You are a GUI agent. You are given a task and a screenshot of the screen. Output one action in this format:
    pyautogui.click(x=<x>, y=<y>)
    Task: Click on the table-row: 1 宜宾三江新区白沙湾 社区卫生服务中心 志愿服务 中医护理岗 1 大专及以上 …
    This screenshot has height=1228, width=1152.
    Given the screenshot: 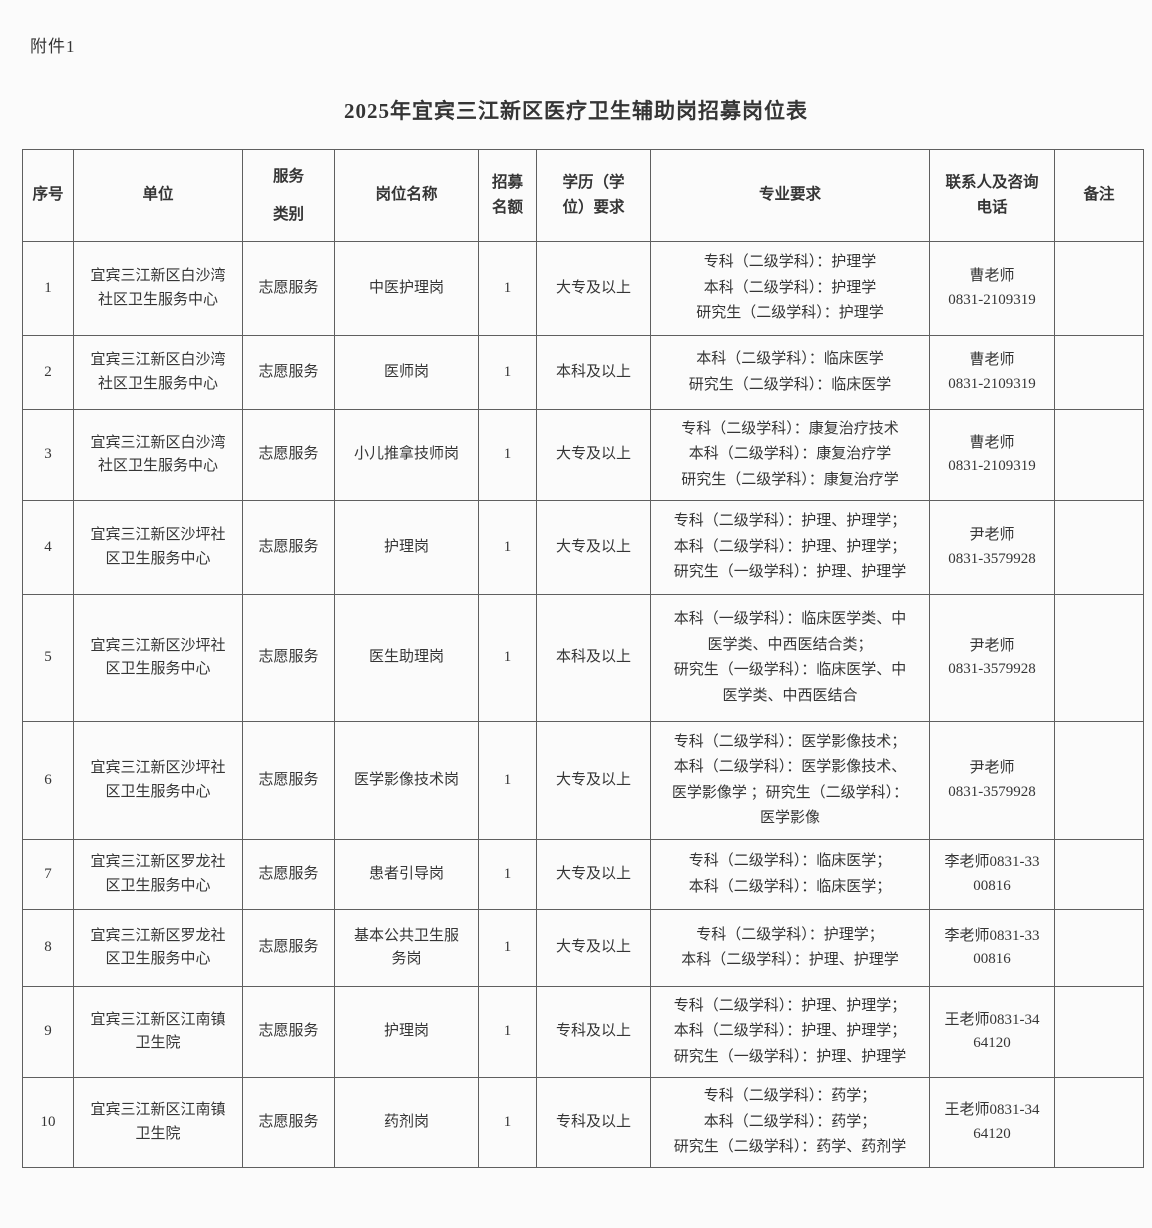 What is the action you would take?
    pyautogui.click(x=583, y=288)
    